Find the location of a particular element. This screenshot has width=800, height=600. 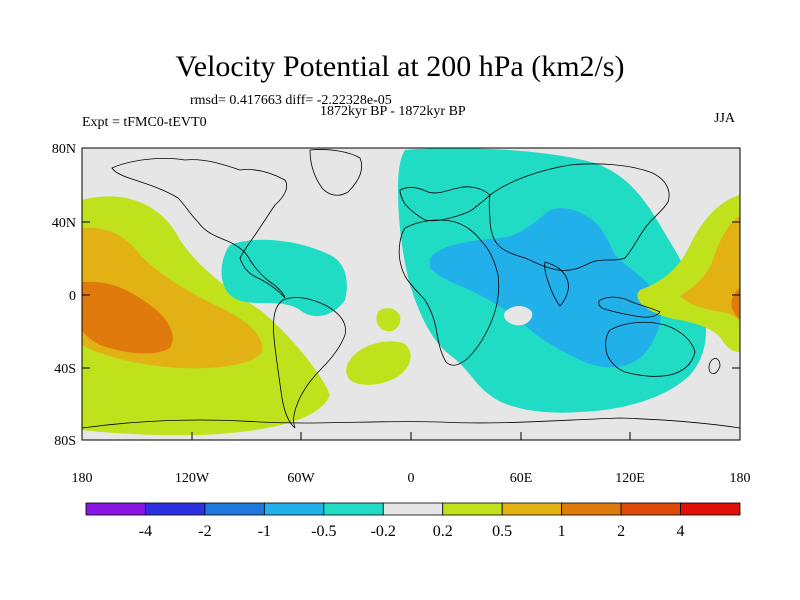

coast-india is located at coordinates (556, 284).